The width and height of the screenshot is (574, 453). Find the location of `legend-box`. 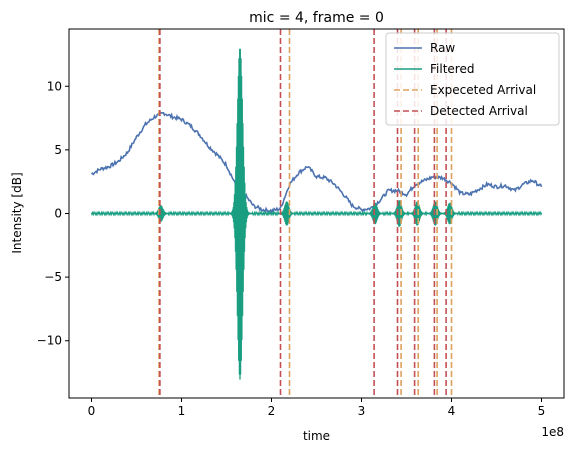

legend-box is located at coordinates (472, 79).